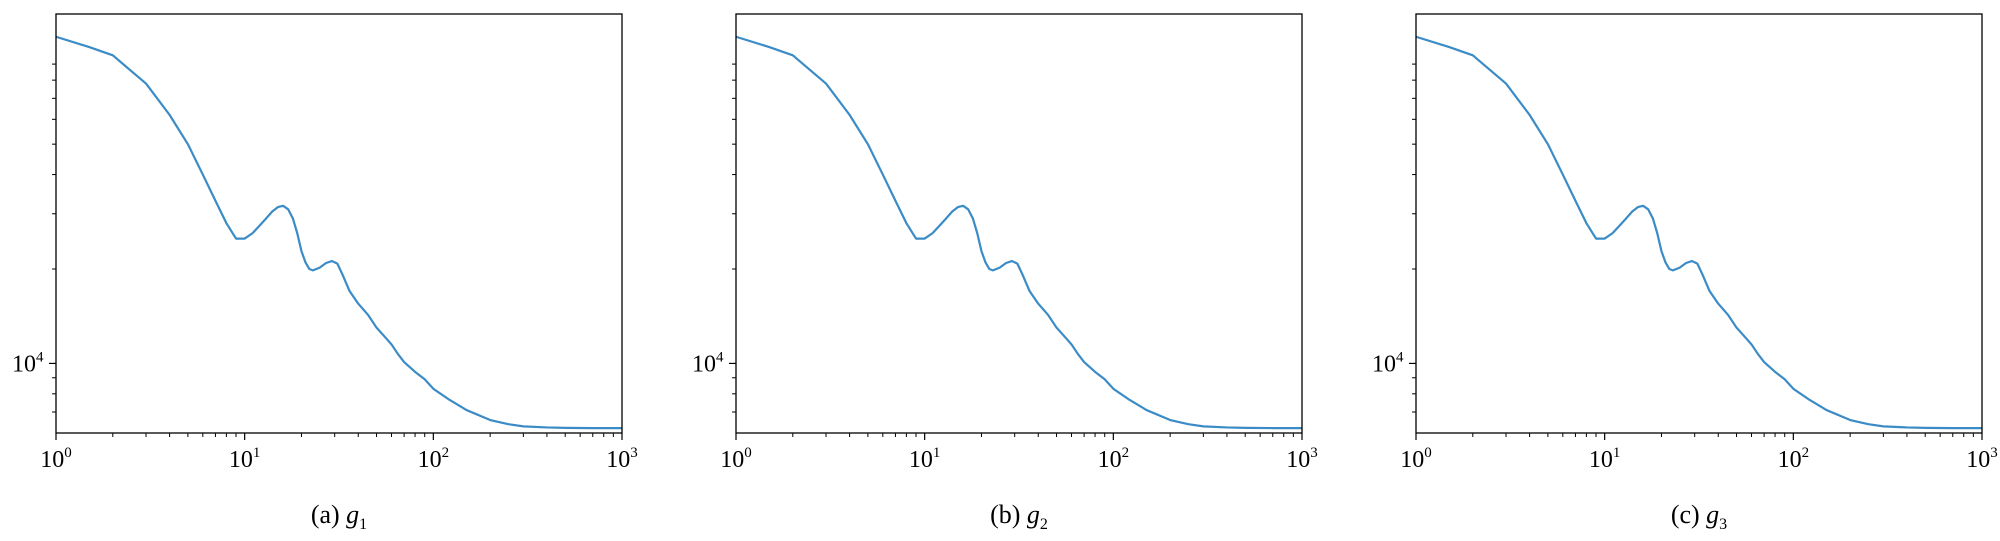  What do you see at coordinates (1699, 516) in the screenshot?
I see `subfigure-caption: (c) g3` at bounding box center [1699, 516].